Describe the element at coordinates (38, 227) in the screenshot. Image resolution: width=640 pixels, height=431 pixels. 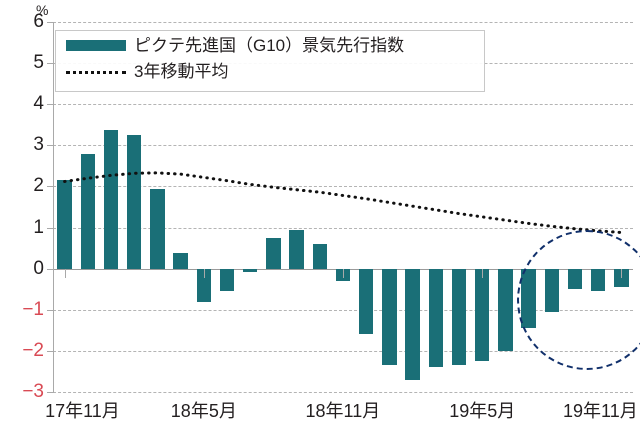
I see `y-axis-label-1: 1` at that location.